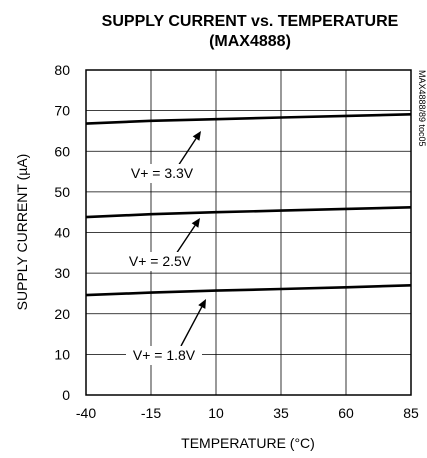  What do you see at coordinates (151, 413) in the screenshot?
I see `x-tick-label: -15` at bounding box center [151, 413].